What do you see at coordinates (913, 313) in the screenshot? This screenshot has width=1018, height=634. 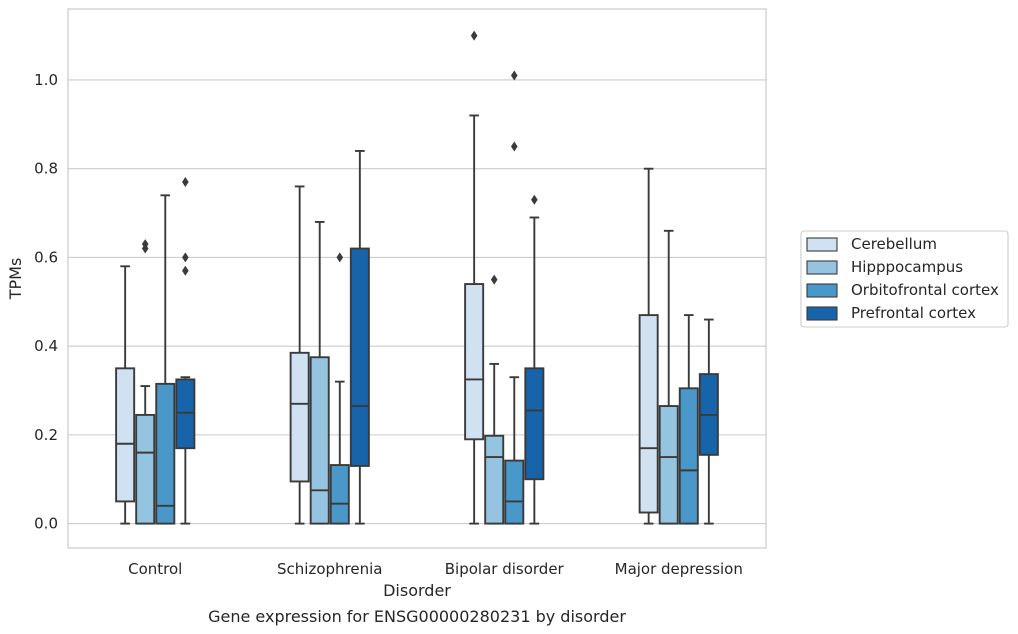 I see `legend-label-prefrontal-cortex: Prefrontal cortex` at bounding box center [913, 313].